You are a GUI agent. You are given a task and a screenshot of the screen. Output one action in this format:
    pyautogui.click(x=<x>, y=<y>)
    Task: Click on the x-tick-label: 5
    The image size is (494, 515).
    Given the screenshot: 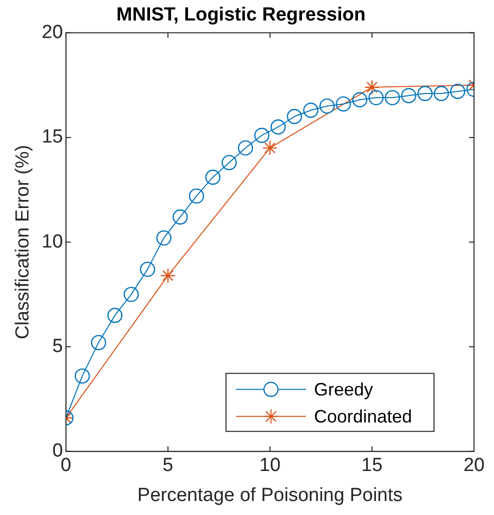 What is the action you would take?
    pyautogui.click(x=168, y=465)
    